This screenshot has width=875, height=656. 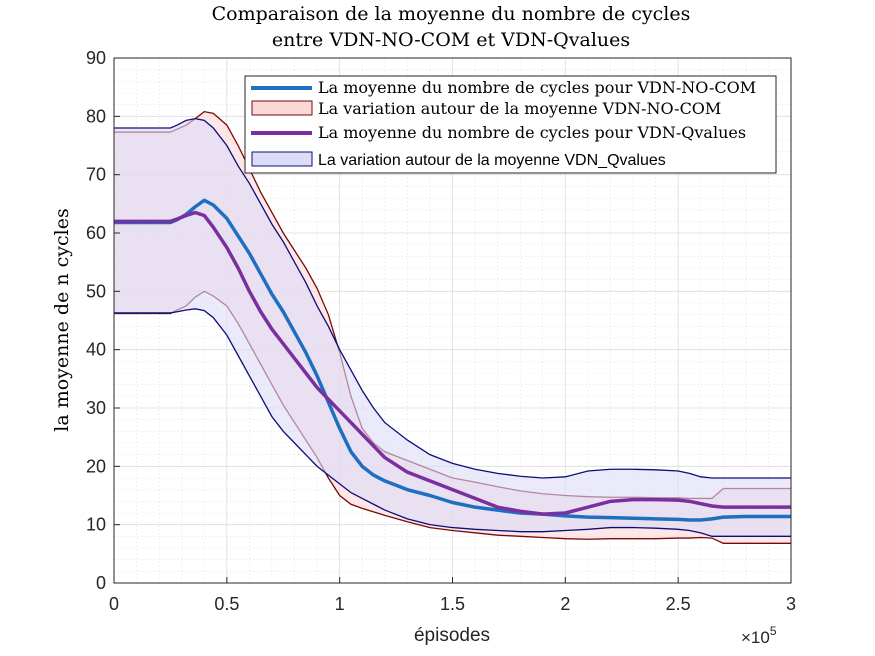 I want to click on x-tick-label: 3, so click(x=791, y=604).